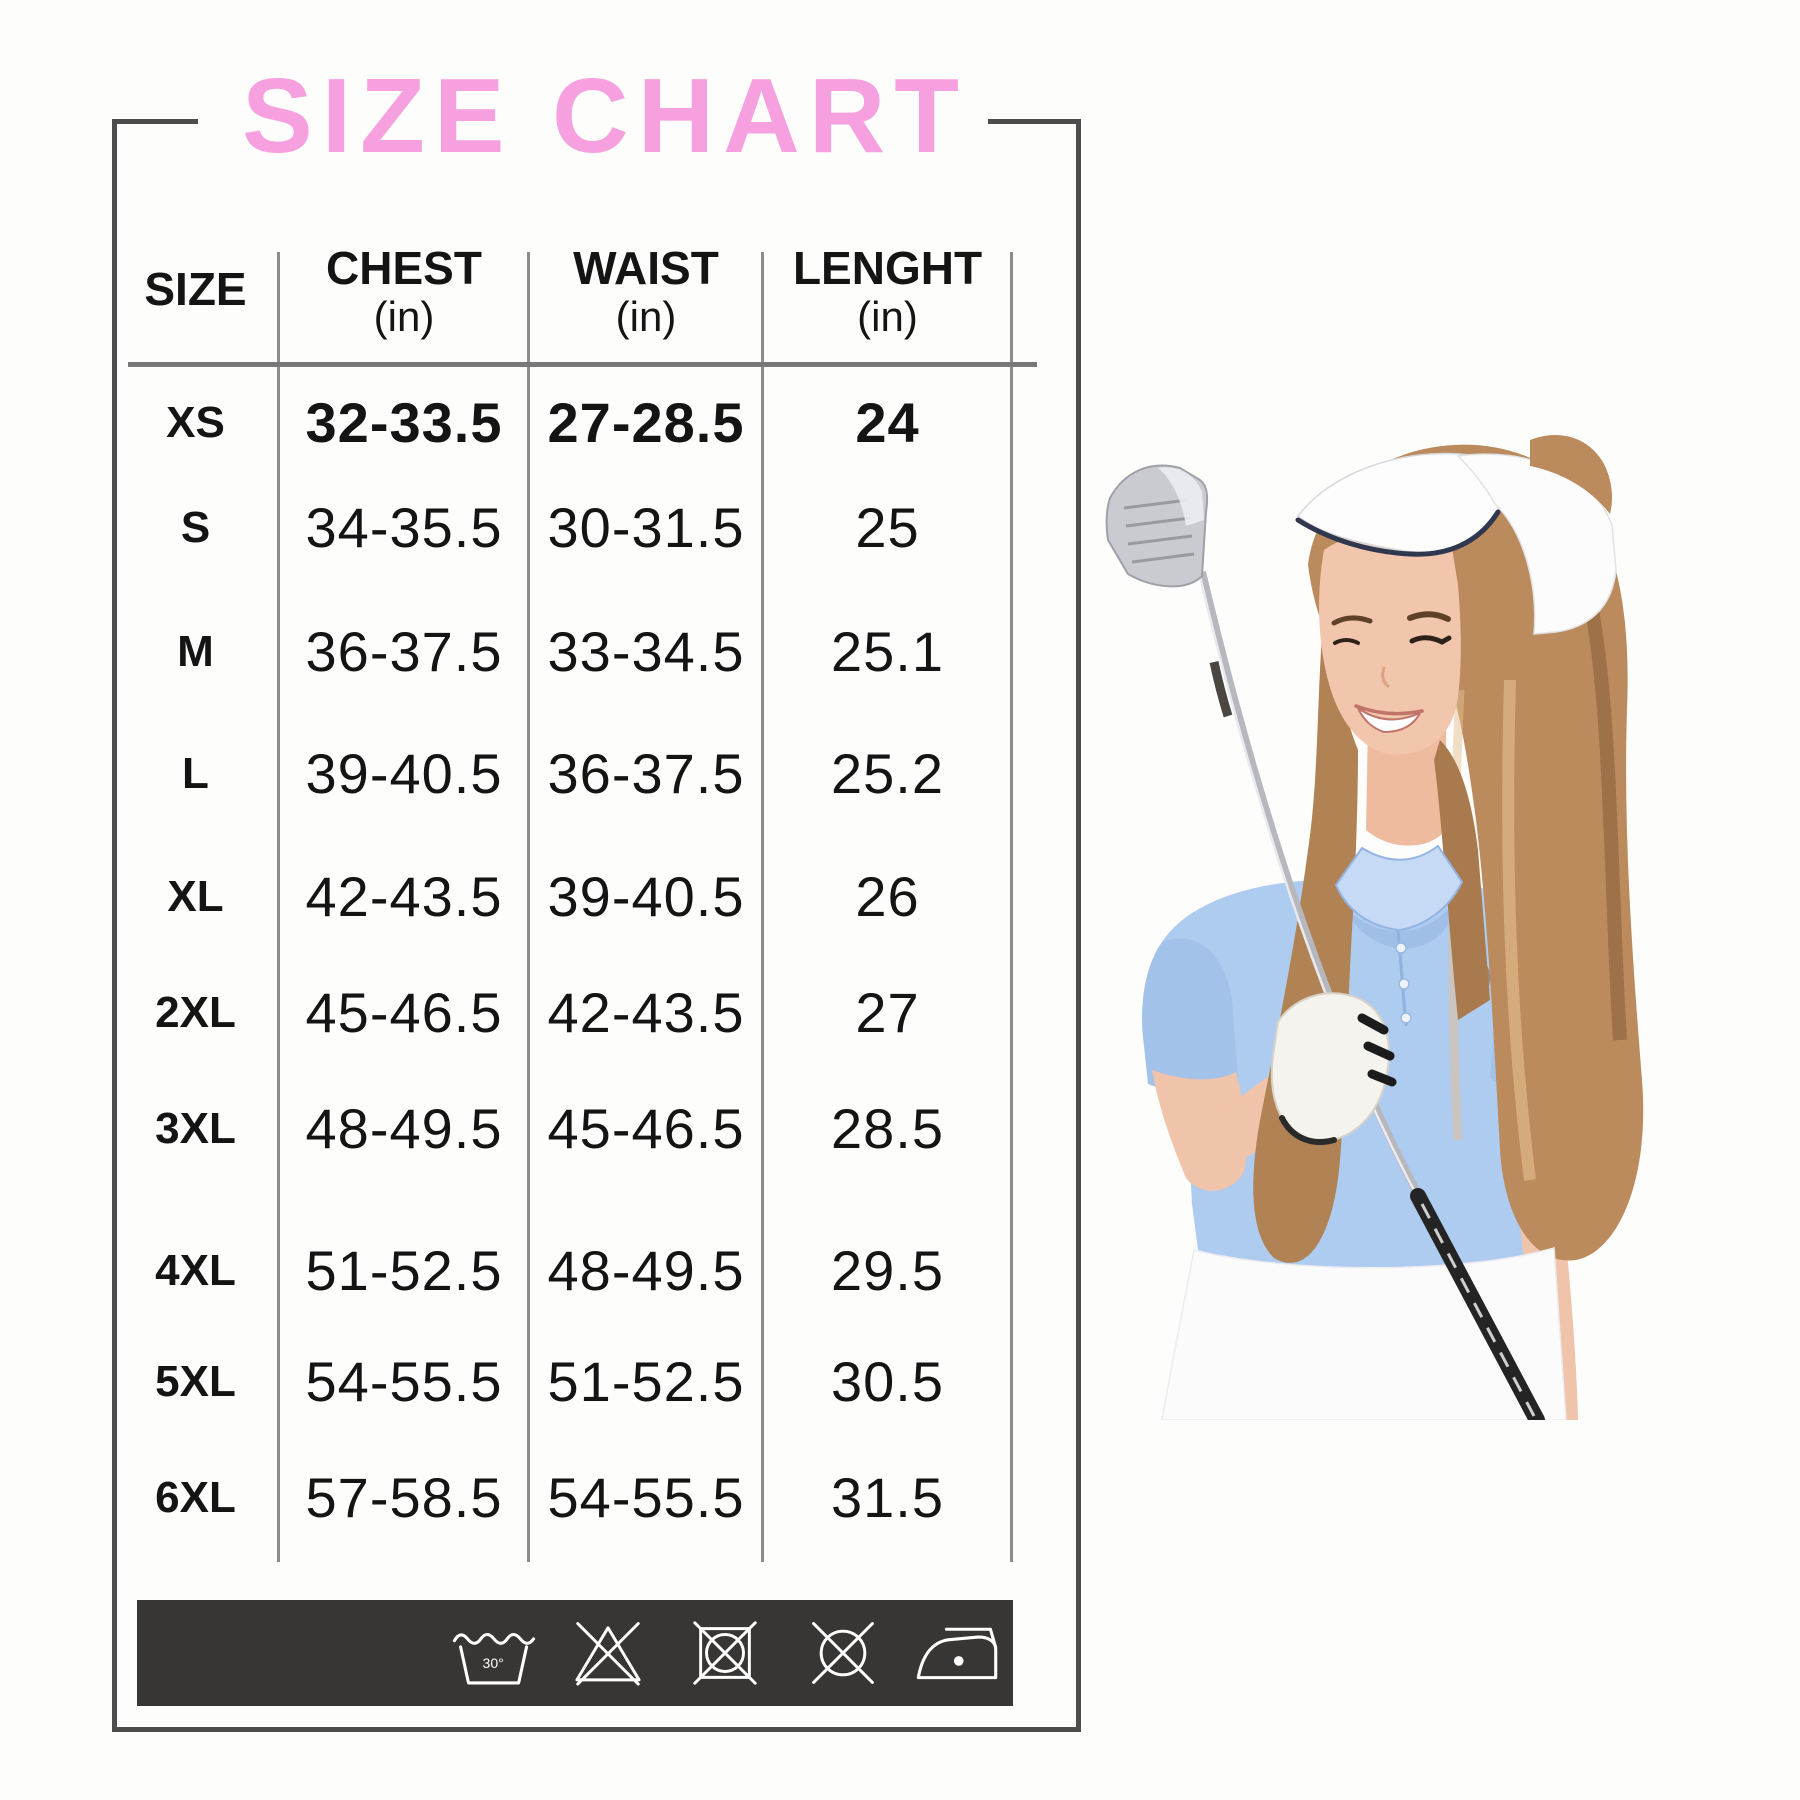  Describe the element at coordinates (1399, 935) in the screenshot. I see `polo-collar` at that location.